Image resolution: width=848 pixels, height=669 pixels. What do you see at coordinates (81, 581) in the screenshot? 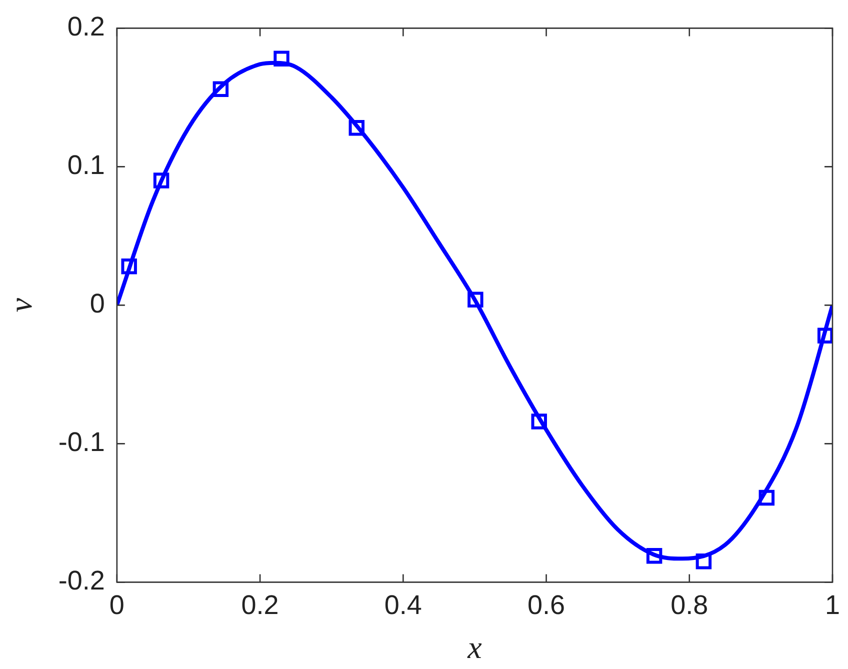
I see `y-tick-label: -0.2` at bounding box center [81, 581].